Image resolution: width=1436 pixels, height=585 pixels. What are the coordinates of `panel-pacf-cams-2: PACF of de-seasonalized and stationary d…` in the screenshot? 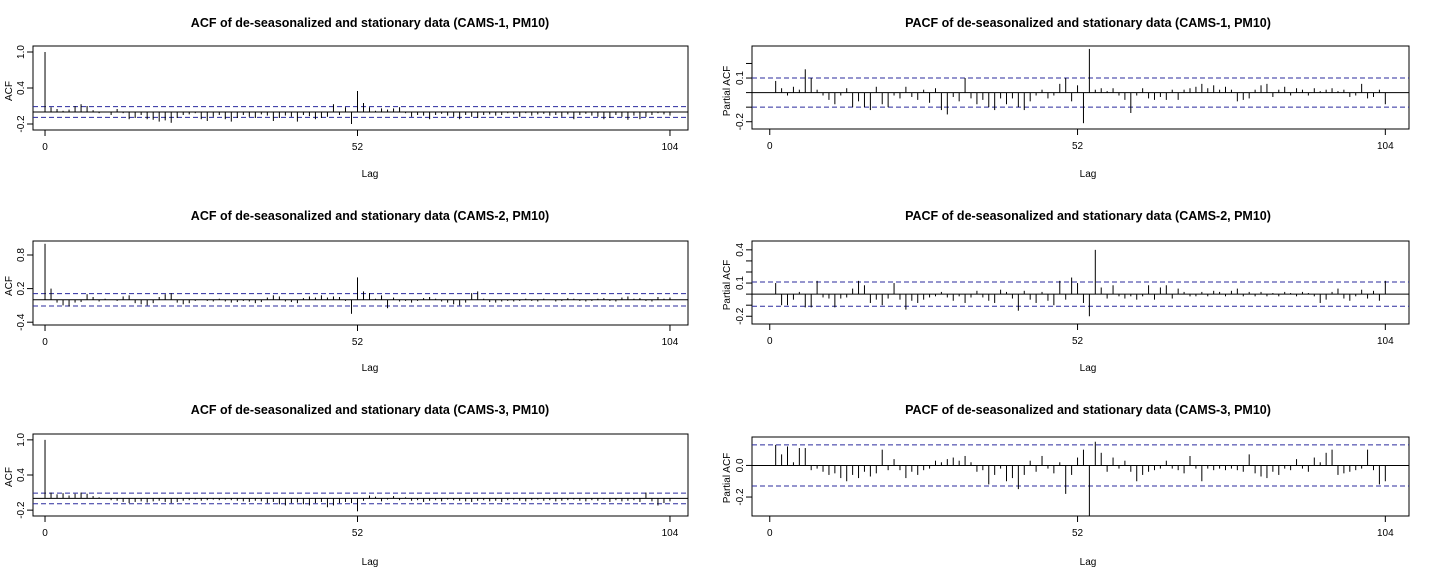 It's located at (1066, 291).